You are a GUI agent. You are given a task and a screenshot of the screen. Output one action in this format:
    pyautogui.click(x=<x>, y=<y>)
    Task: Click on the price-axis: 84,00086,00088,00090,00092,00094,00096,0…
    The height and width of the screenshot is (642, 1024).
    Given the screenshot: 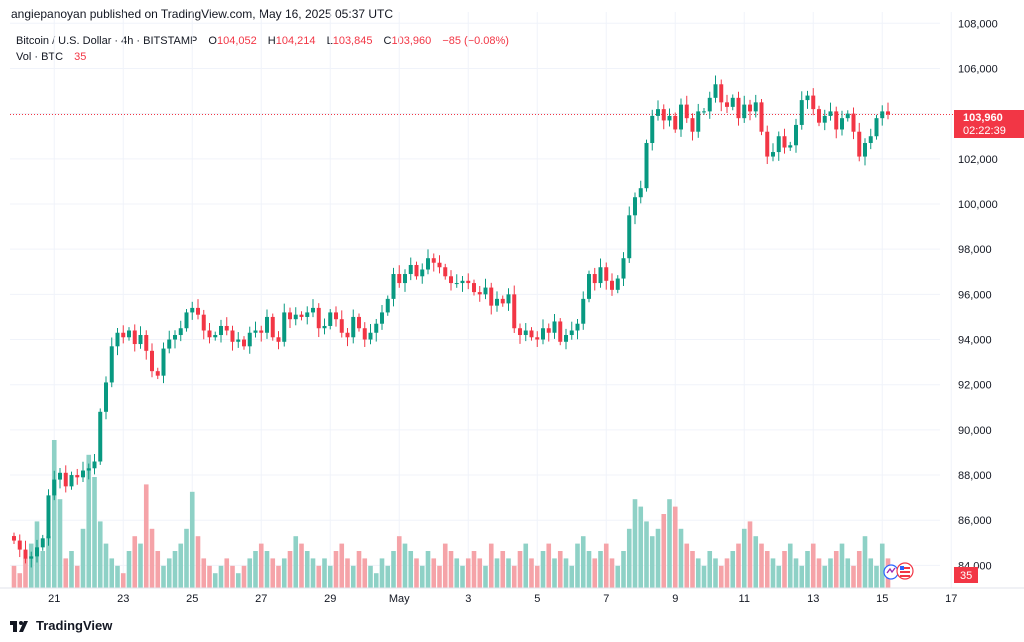 What is the action you would take?
    pyautogui.click(x=978, y=295)
    